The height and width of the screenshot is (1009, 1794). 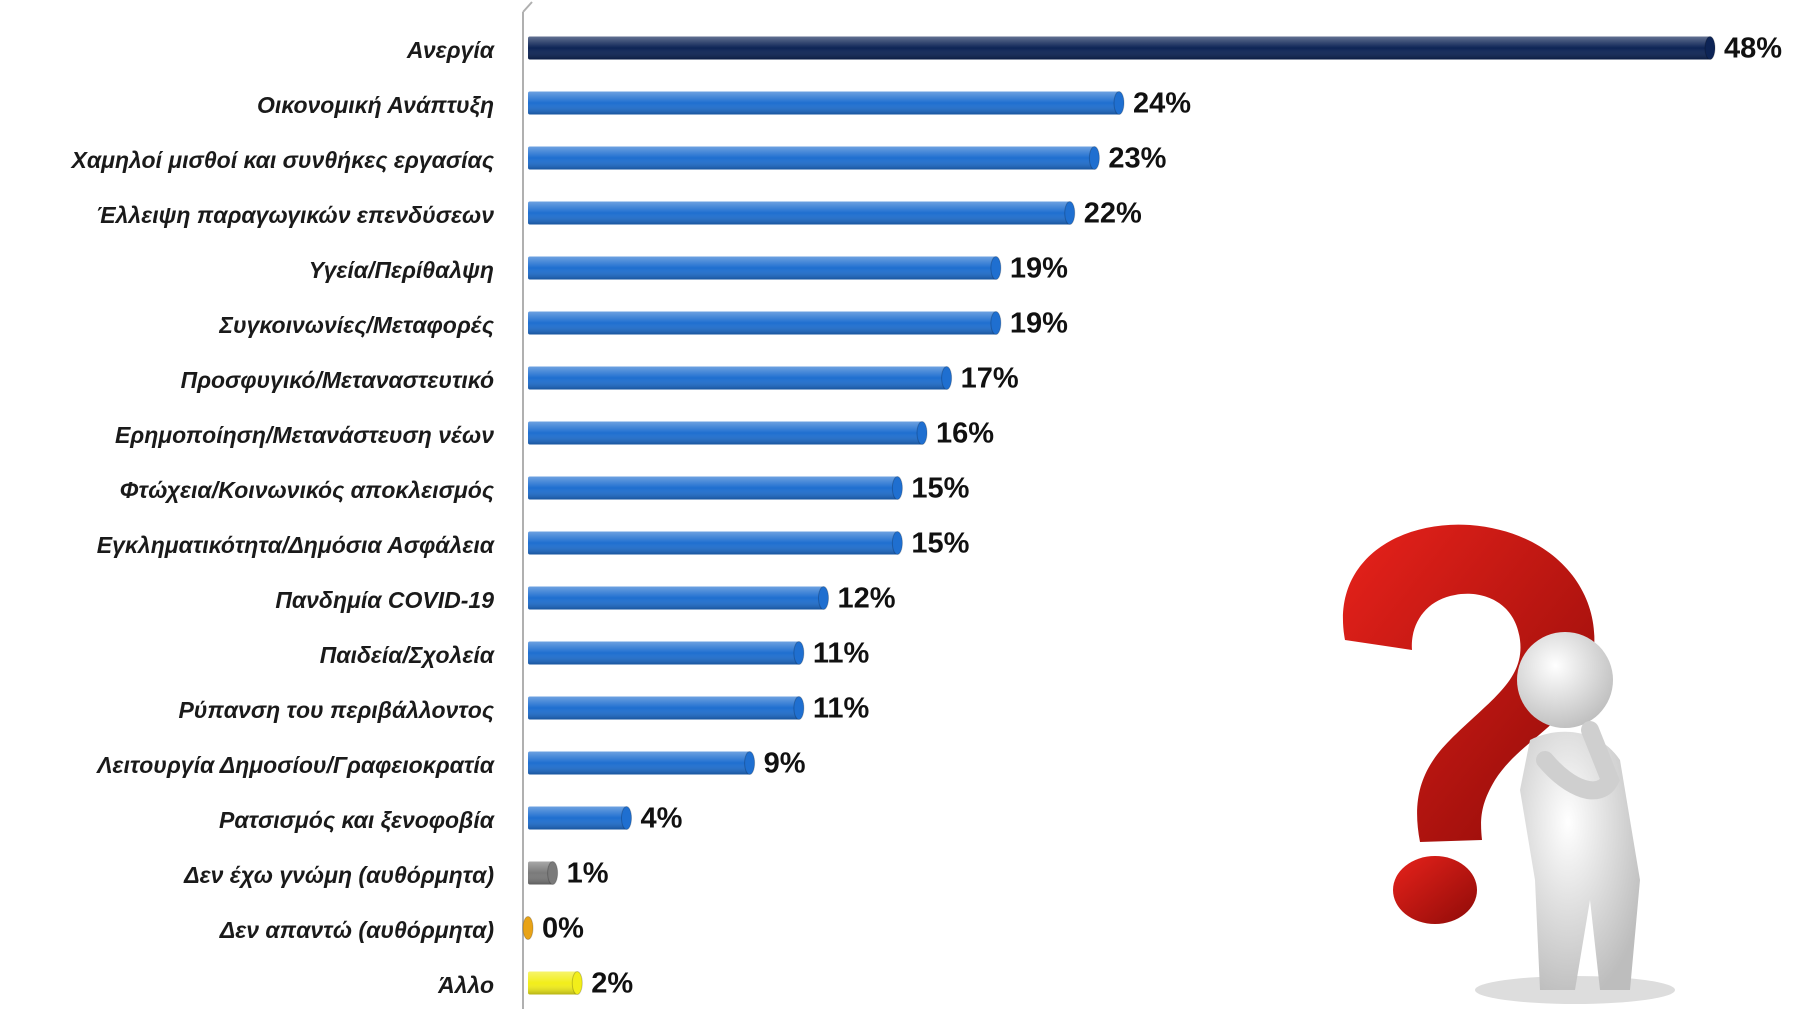 What do you see at coordinates (401, 270) in the screenshot?
I see `category-label: Υγεία/Περίθαλψη` at bounding box center [401, 270].